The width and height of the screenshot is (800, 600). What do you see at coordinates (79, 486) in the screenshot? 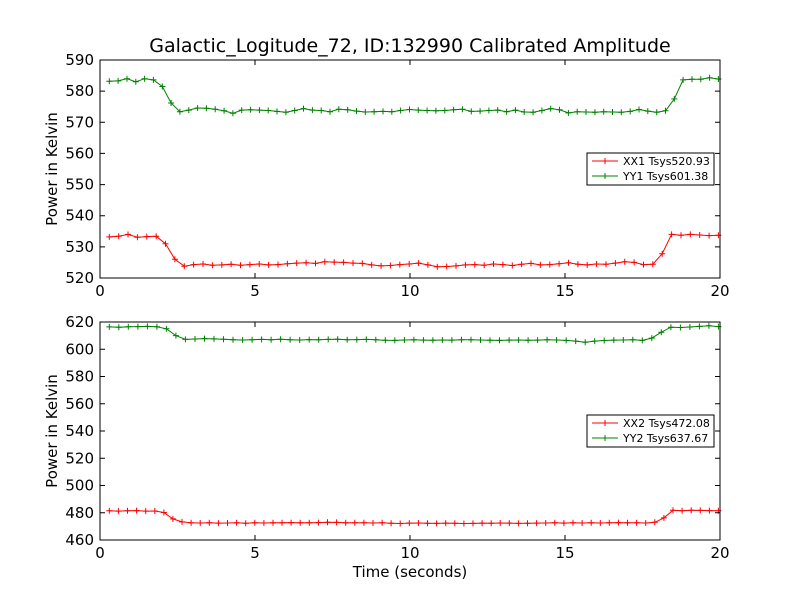
I see `y-tick-label: 500` at bounding box center [79, 486].